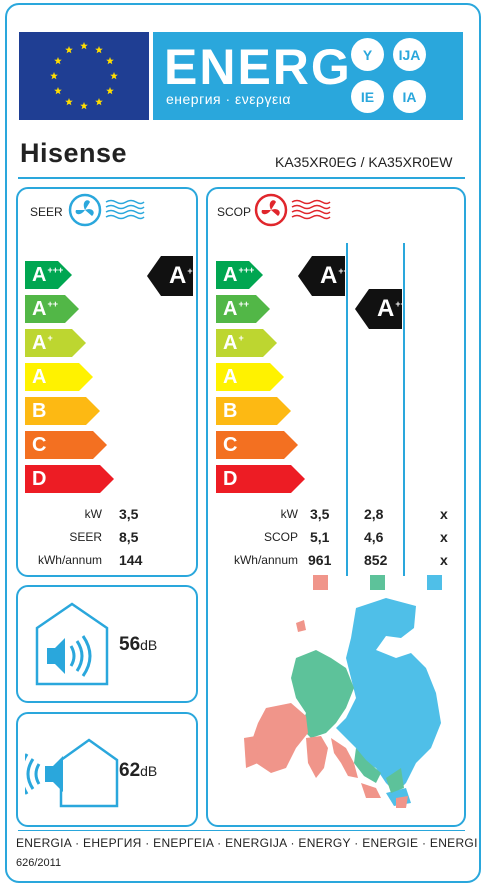  Describe the element at coordinates (241, 178) in the screenshot. I see `divider` at that location.